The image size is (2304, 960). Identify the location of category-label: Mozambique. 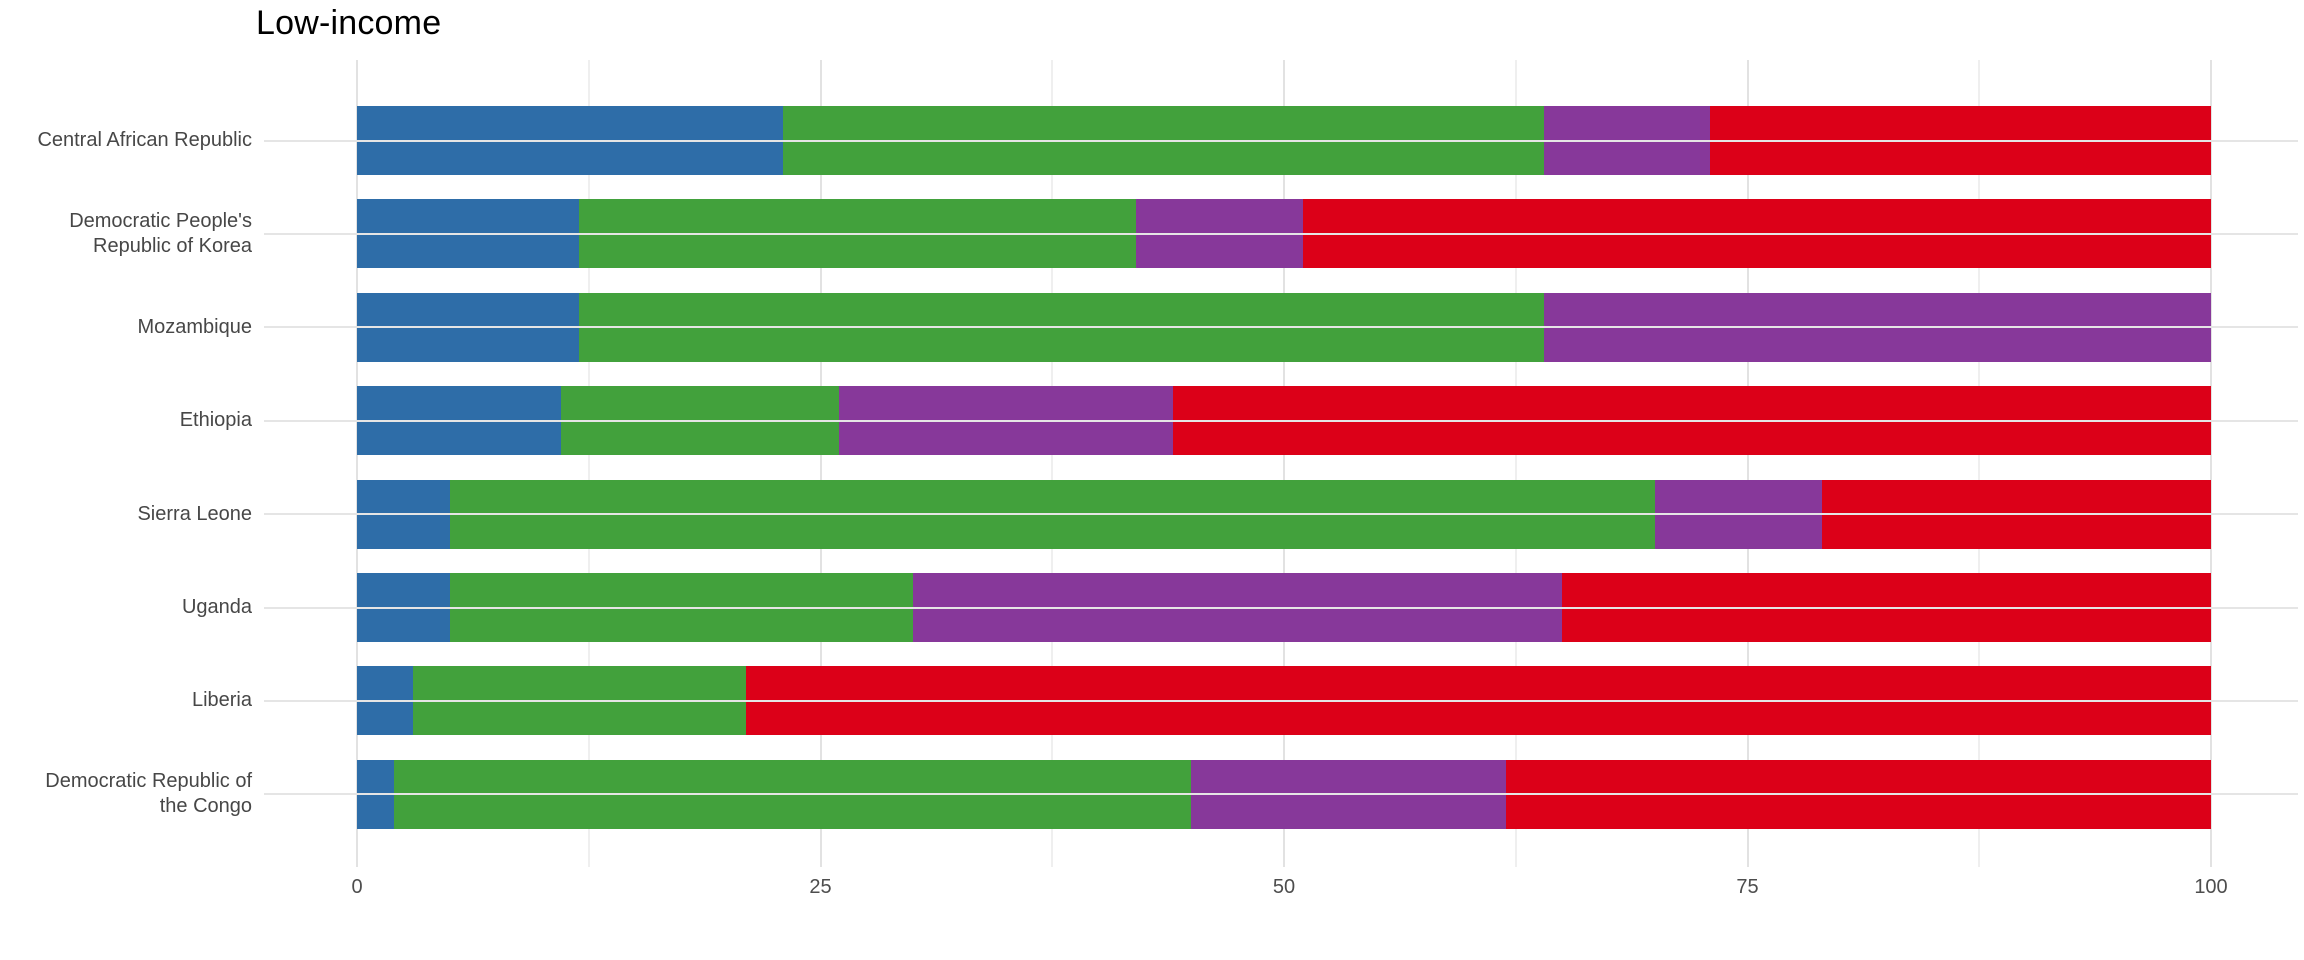
(194, 326).